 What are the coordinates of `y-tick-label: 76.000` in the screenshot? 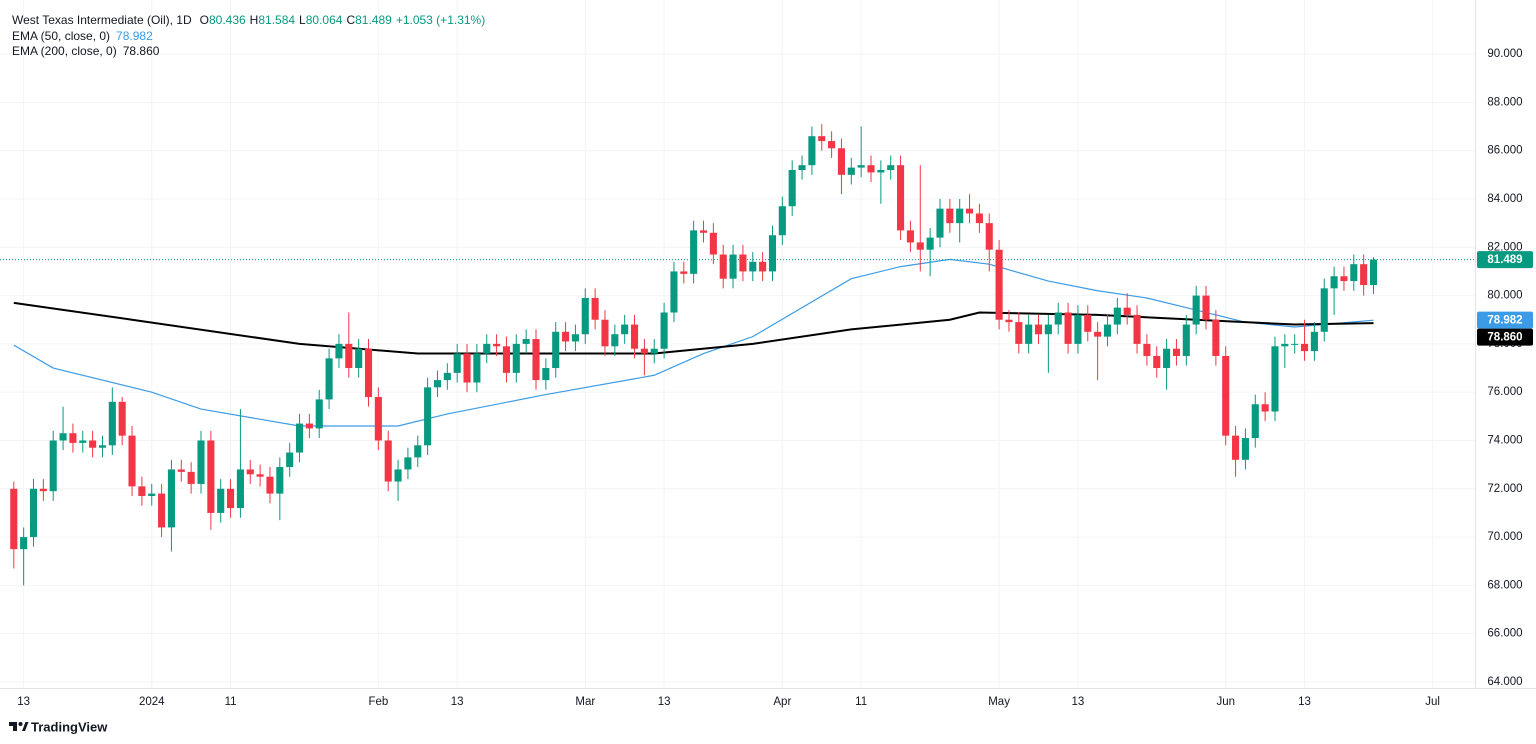 It's located at (1504, 392).